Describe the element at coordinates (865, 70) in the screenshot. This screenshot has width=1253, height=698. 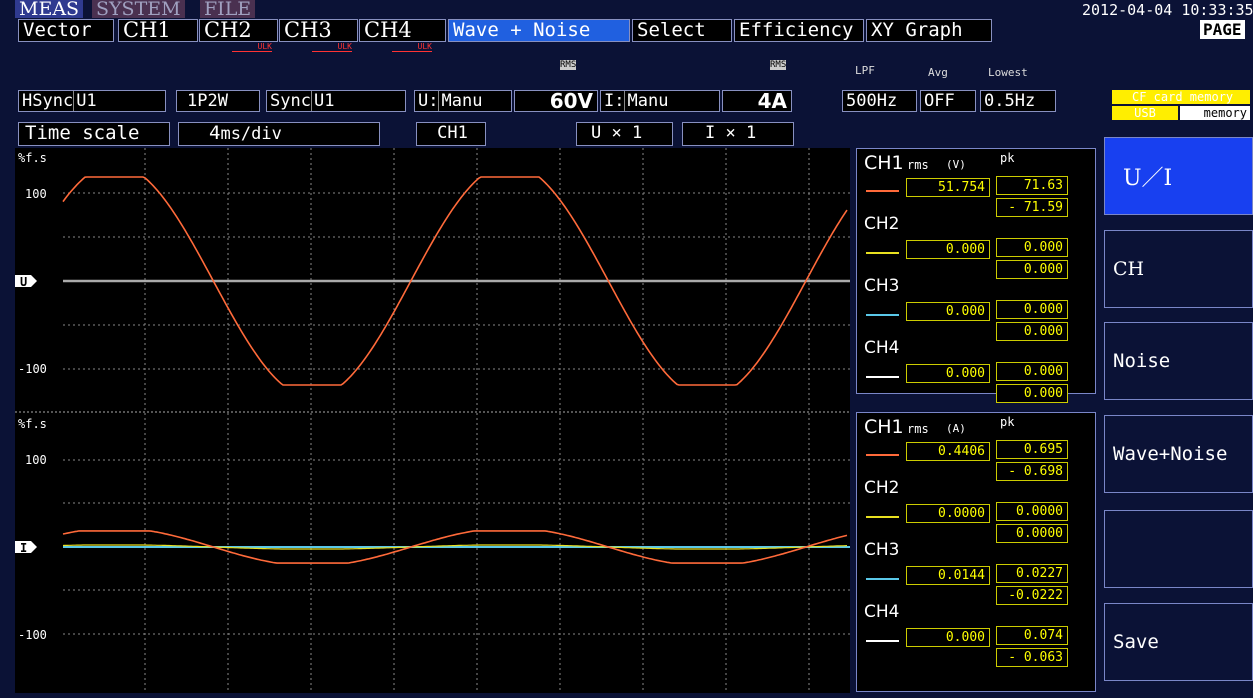
I see `lpf-label: LPF` at that location.